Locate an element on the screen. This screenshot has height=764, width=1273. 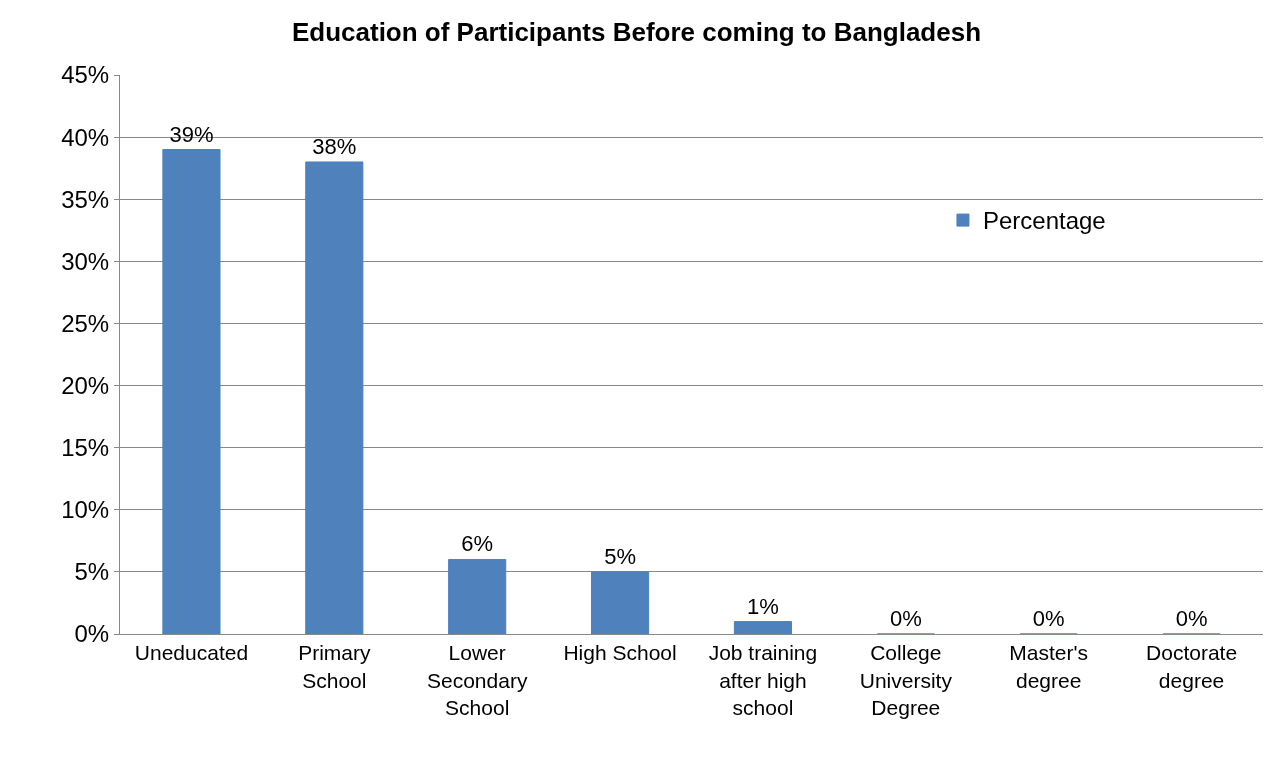
x-tick-label: Uneducated is located at coordinates (191, 653).